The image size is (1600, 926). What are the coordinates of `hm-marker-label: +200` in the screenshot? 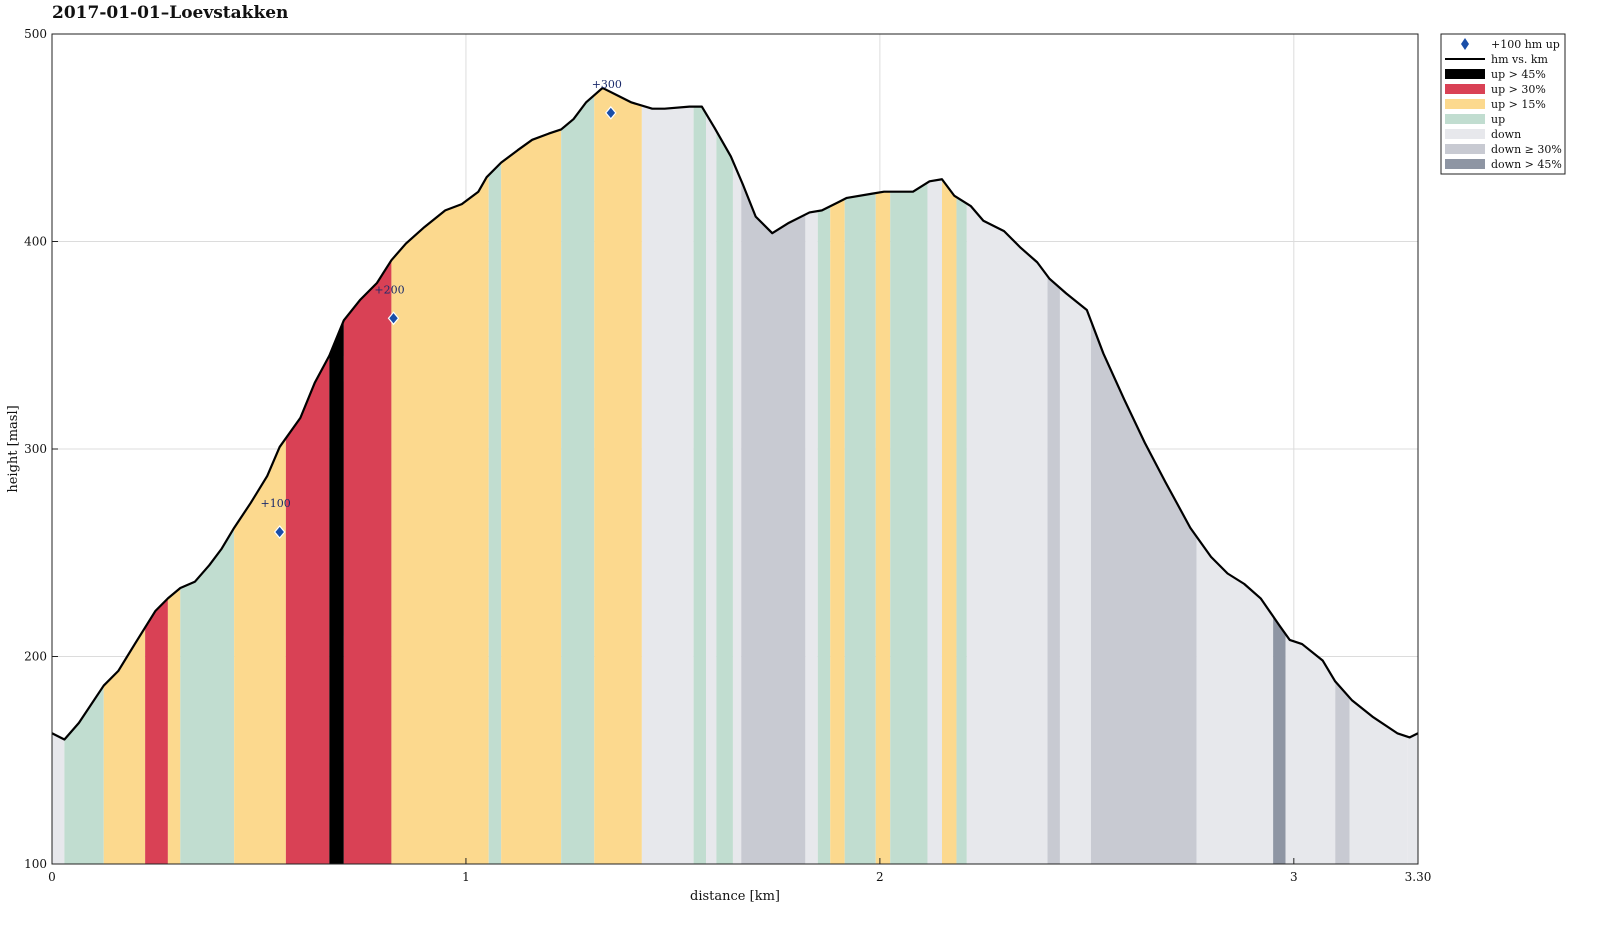 It's located at (389, 289).